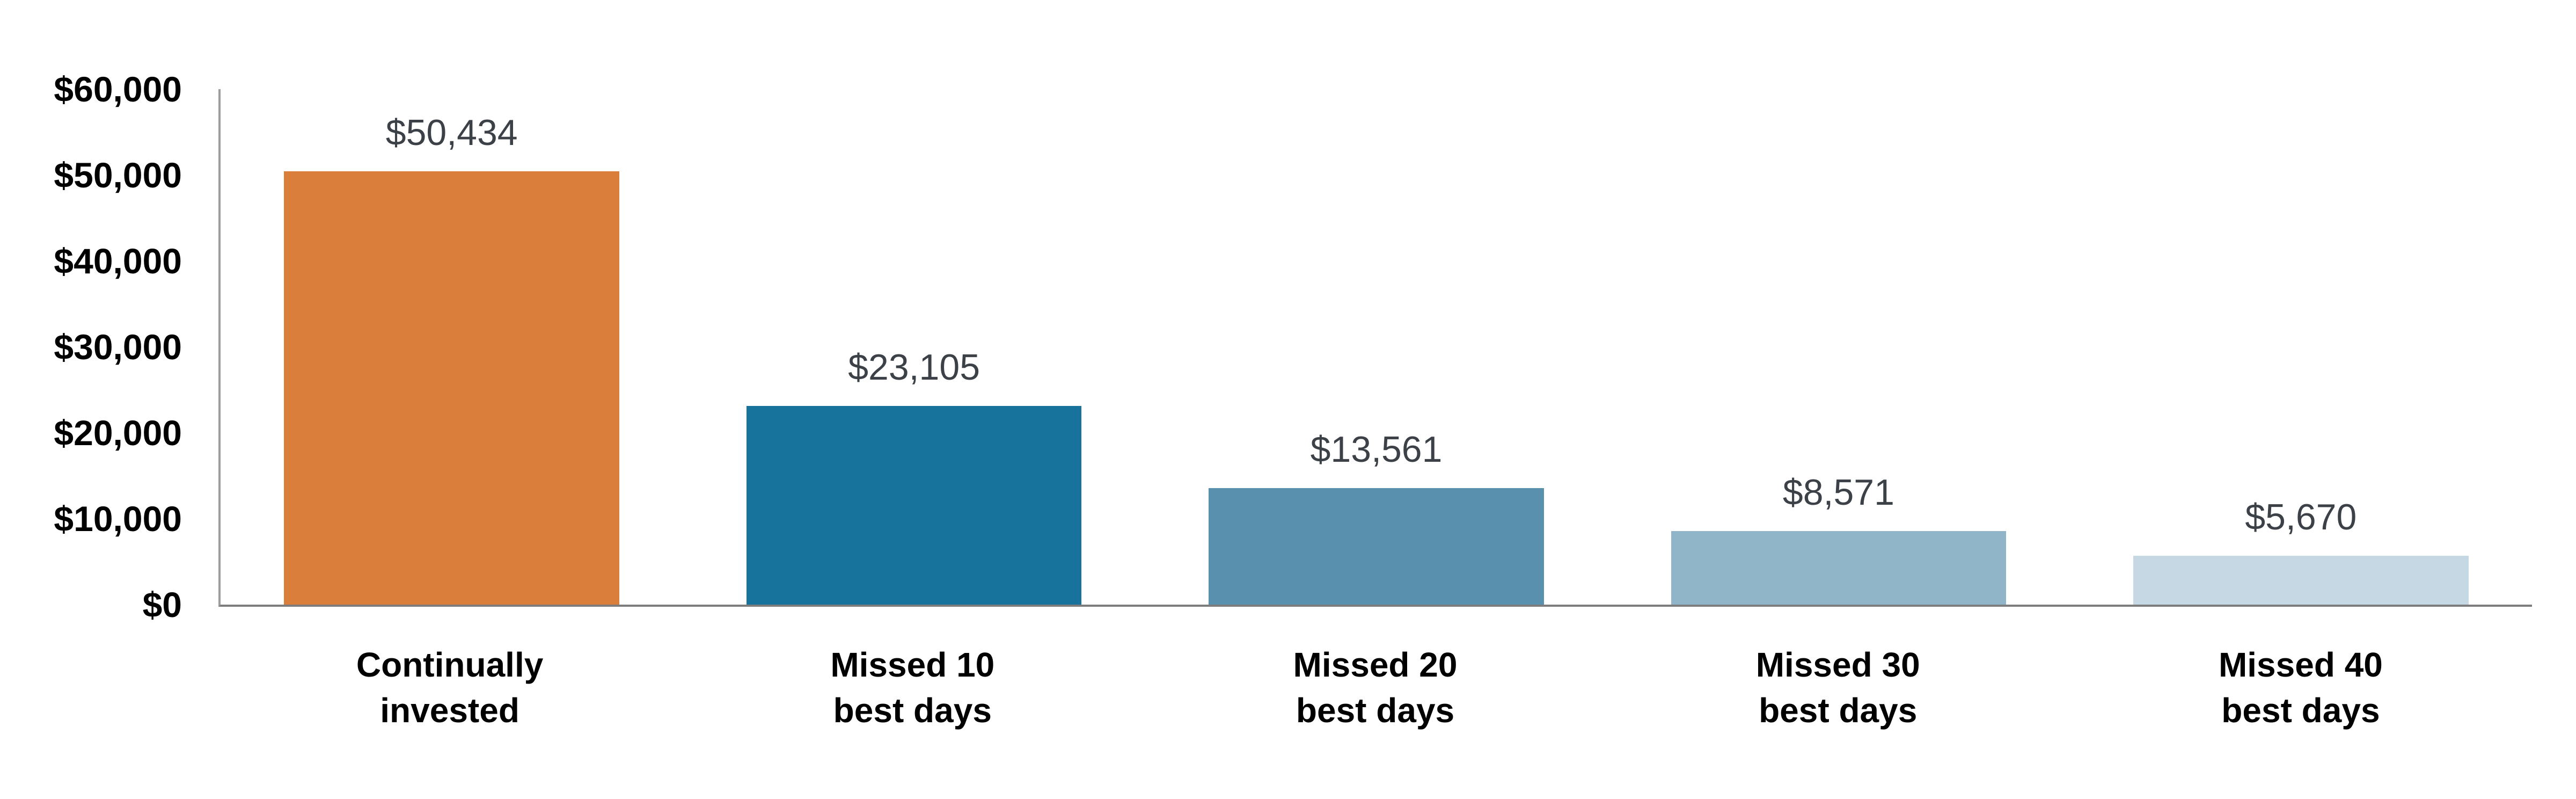  What do you see at coordinates (118, 433) in the screenshot?
I see `y-tick-label: $20,000` at bounding box center [118, 433].